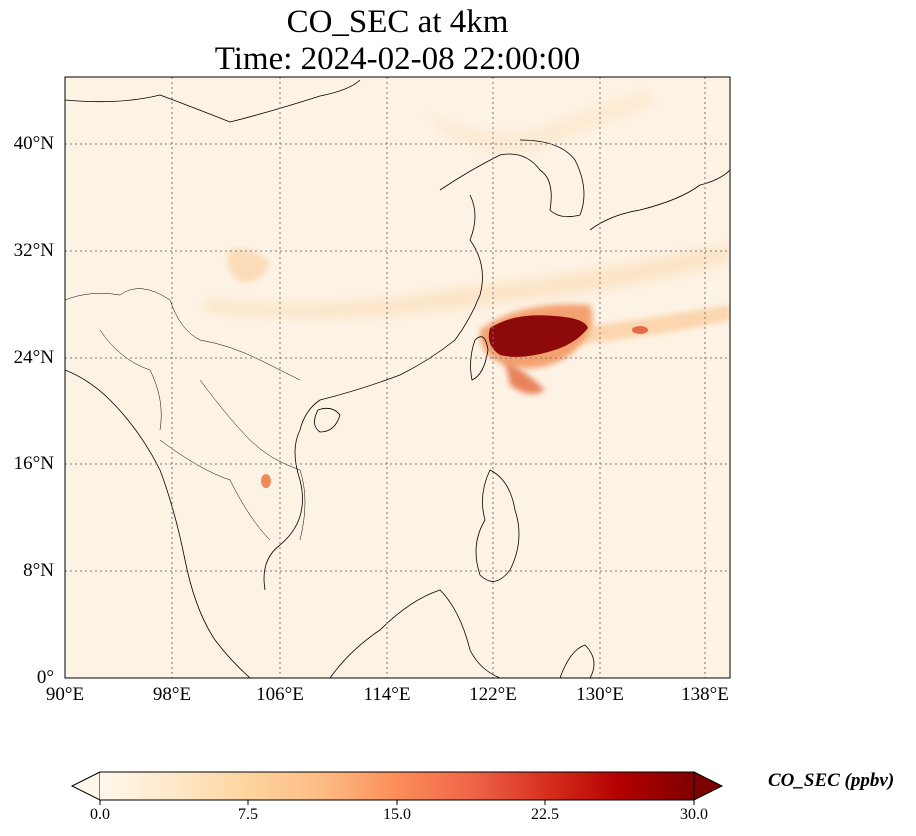  Describe the element at coordinates (397, 802) in the screenshot. I see `colorbar-ticks` at that location.